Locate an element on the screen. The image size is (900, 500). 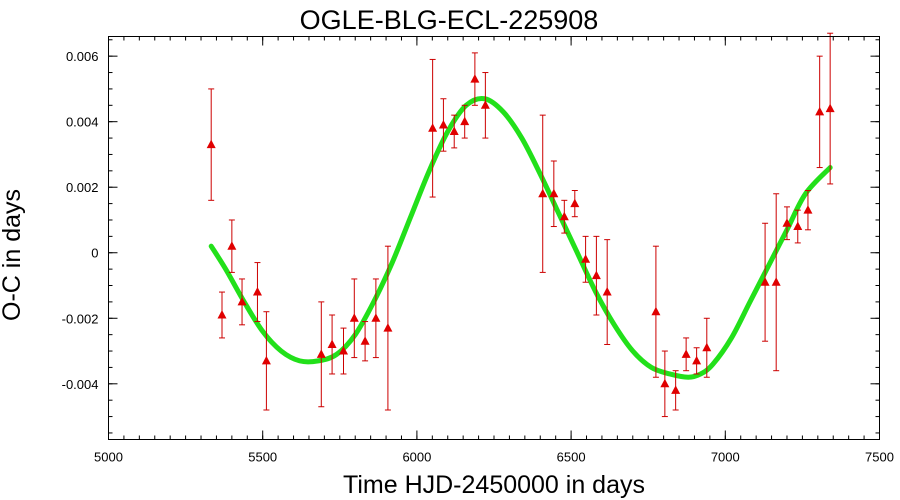
x-axis-label: Time HJD-2450000 in days is located at coordinates (494, 485).